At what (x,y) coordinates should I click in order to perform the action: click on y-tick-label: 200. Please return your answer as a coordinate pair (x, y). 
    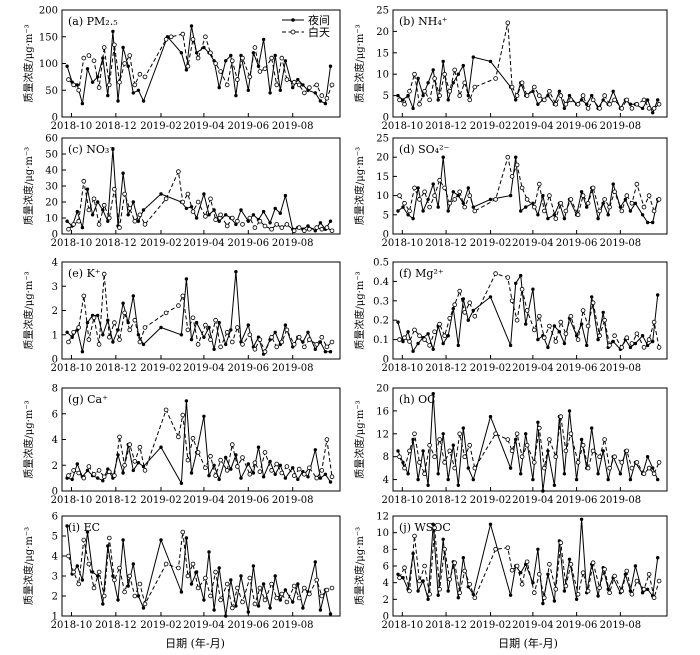
    Looking at the image, I should click on (48, 11).